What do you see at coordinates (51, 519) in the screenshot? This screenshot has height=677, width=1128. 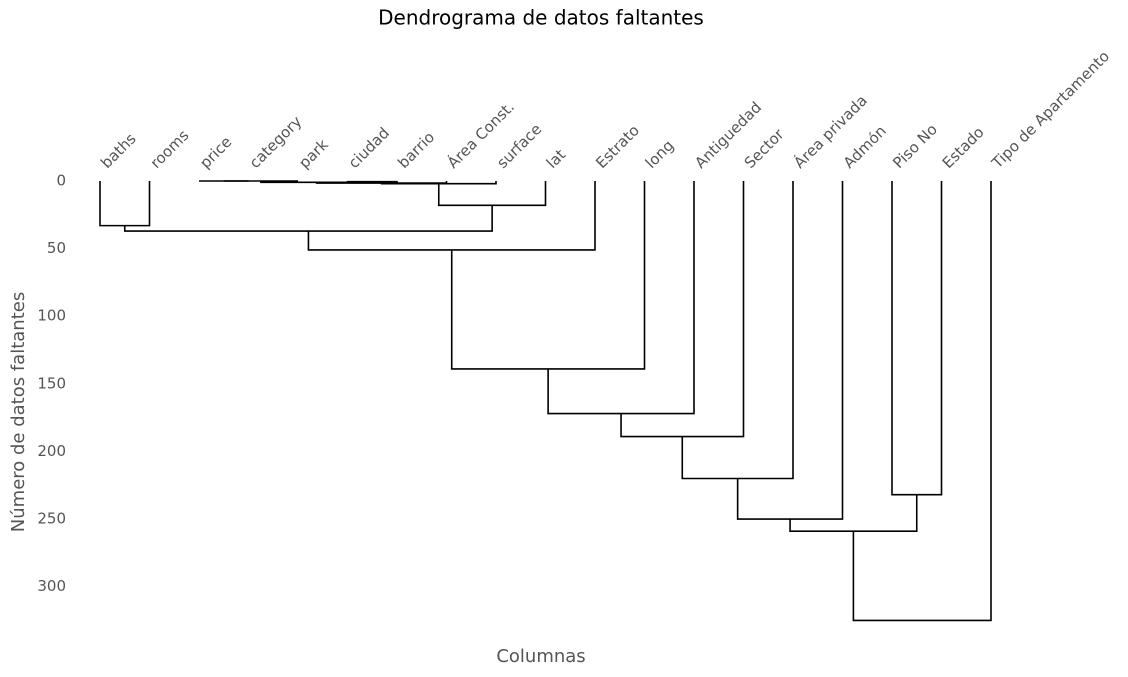 I see `y-tick-label: 250` at bounding box center [51, 519].